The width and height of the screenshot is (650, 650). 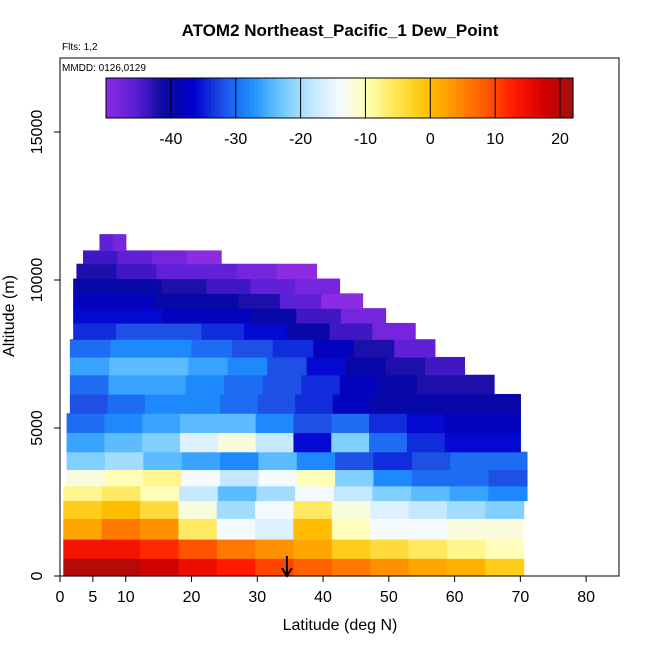 What do you see at coordinates (80, 47) in the screenshot?
I see `flights-annotation: Flts: 1,2` at bounding box center [80, 47].